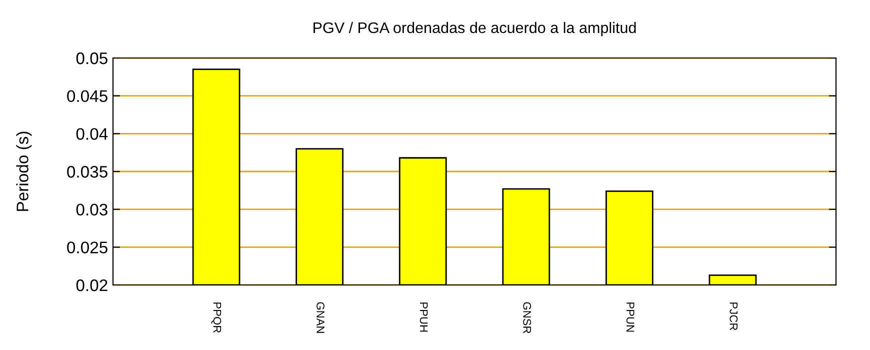 The image size is (870, 350). I want to click on x-tick-label: GNAN, so click(320, 317).